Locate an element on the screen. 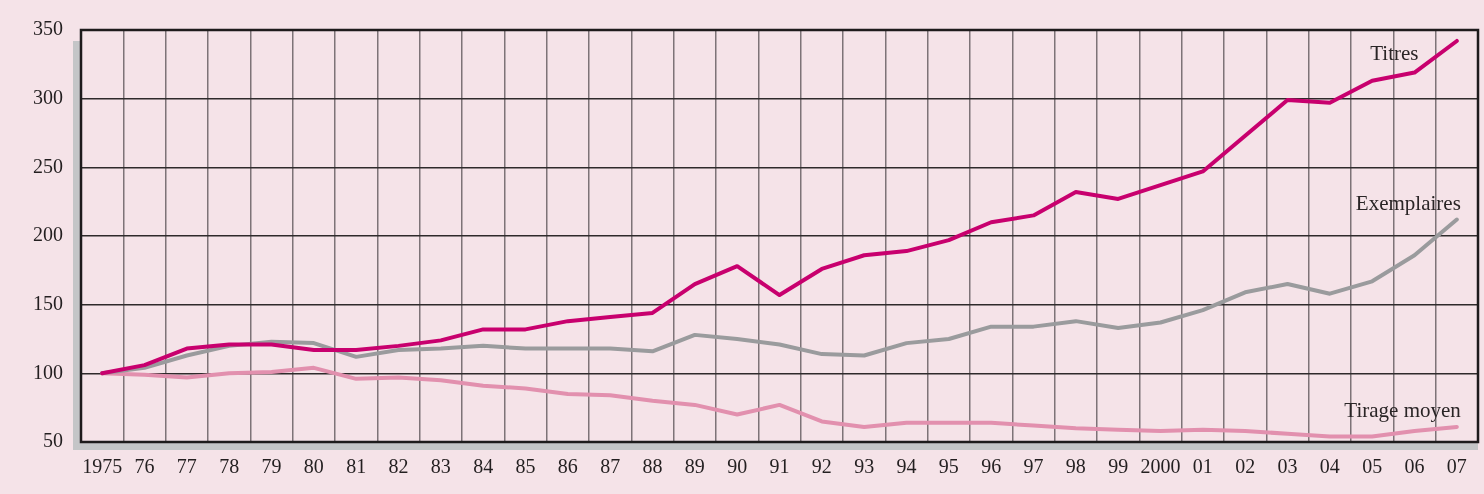  x-tick-label: 1975 is located at coordinates (102, 466).